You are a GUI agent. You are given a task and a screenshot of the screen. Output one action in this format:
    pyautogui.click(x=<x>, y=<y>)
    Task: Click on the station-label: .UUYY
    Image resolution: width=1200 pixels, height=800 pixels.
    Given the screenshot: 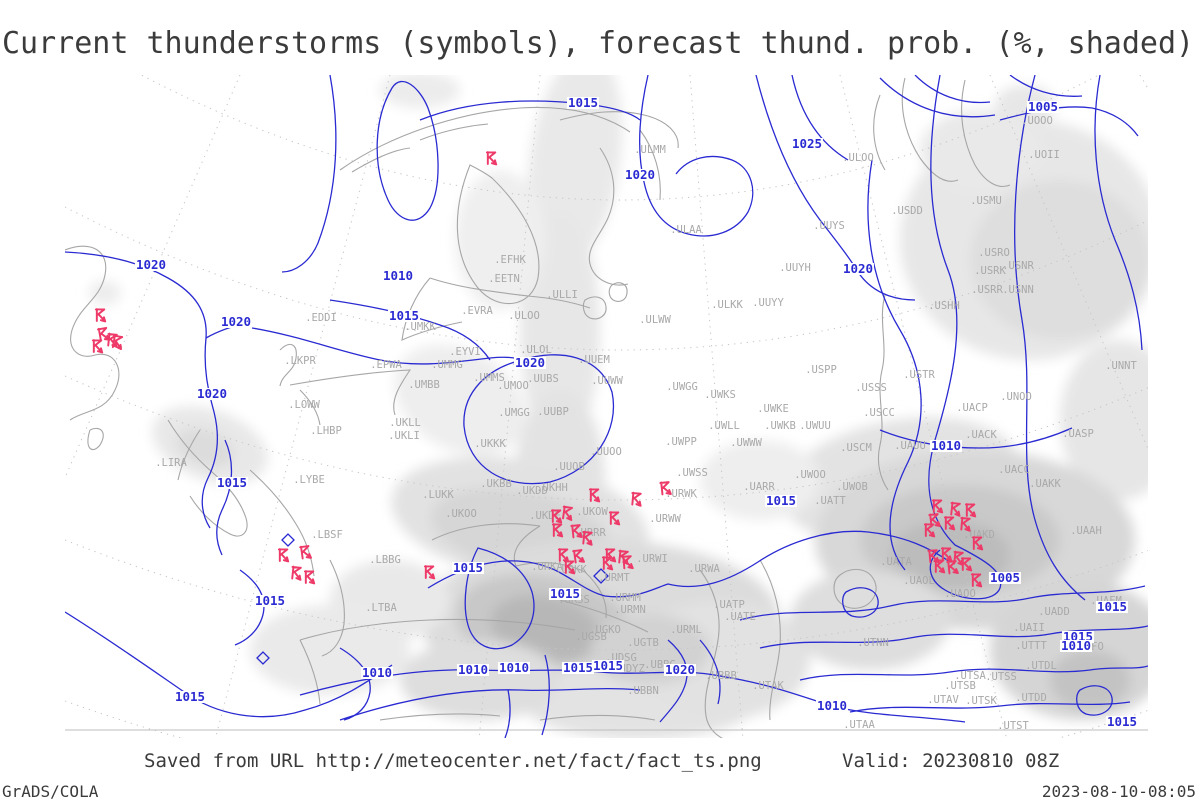 What is the action you would take?
    pyautogui.click(x=768, y=303)
    